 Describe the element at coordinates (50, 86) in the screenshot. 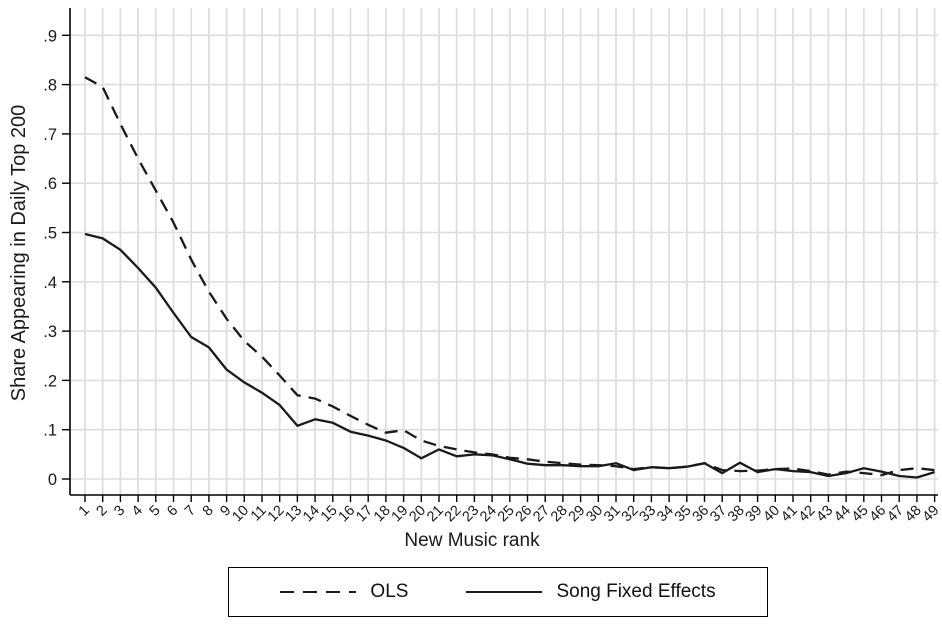

I see `y-tick-label: .8` at that location.